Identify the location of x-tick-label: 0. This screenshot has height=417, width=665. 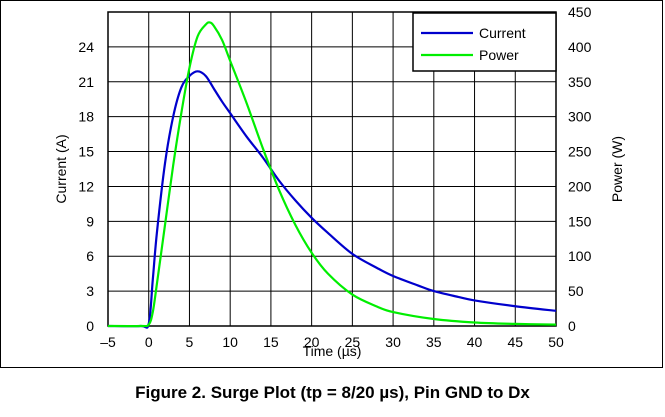
(149, 342).